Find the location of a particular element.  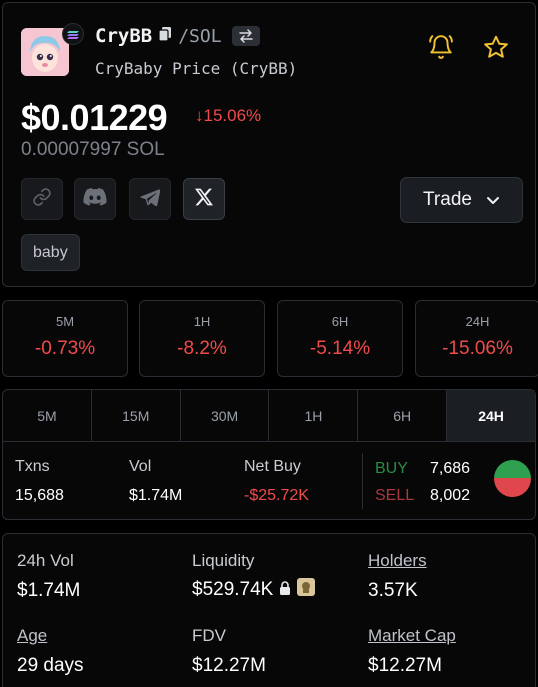

telegram-icon is located at coordinates (150, 199).